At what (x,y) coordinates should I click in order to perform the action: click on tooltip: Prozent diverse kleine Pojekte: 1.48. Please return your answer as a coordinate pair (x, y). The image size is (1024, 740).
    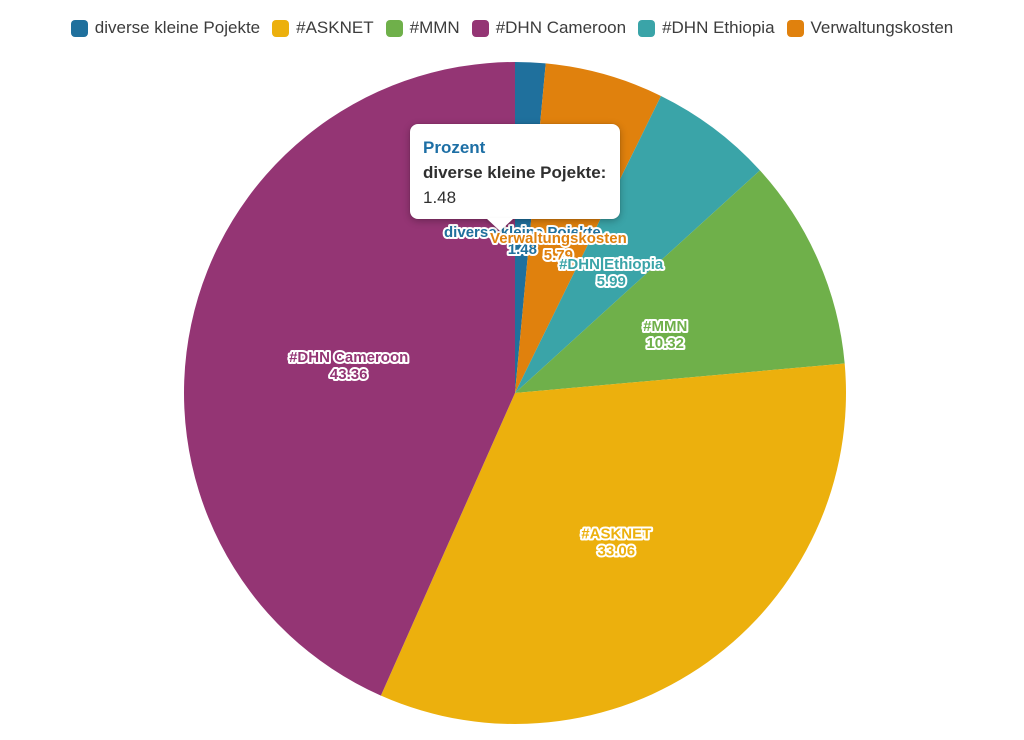
    Looking at the image, I should click on (515, 177).